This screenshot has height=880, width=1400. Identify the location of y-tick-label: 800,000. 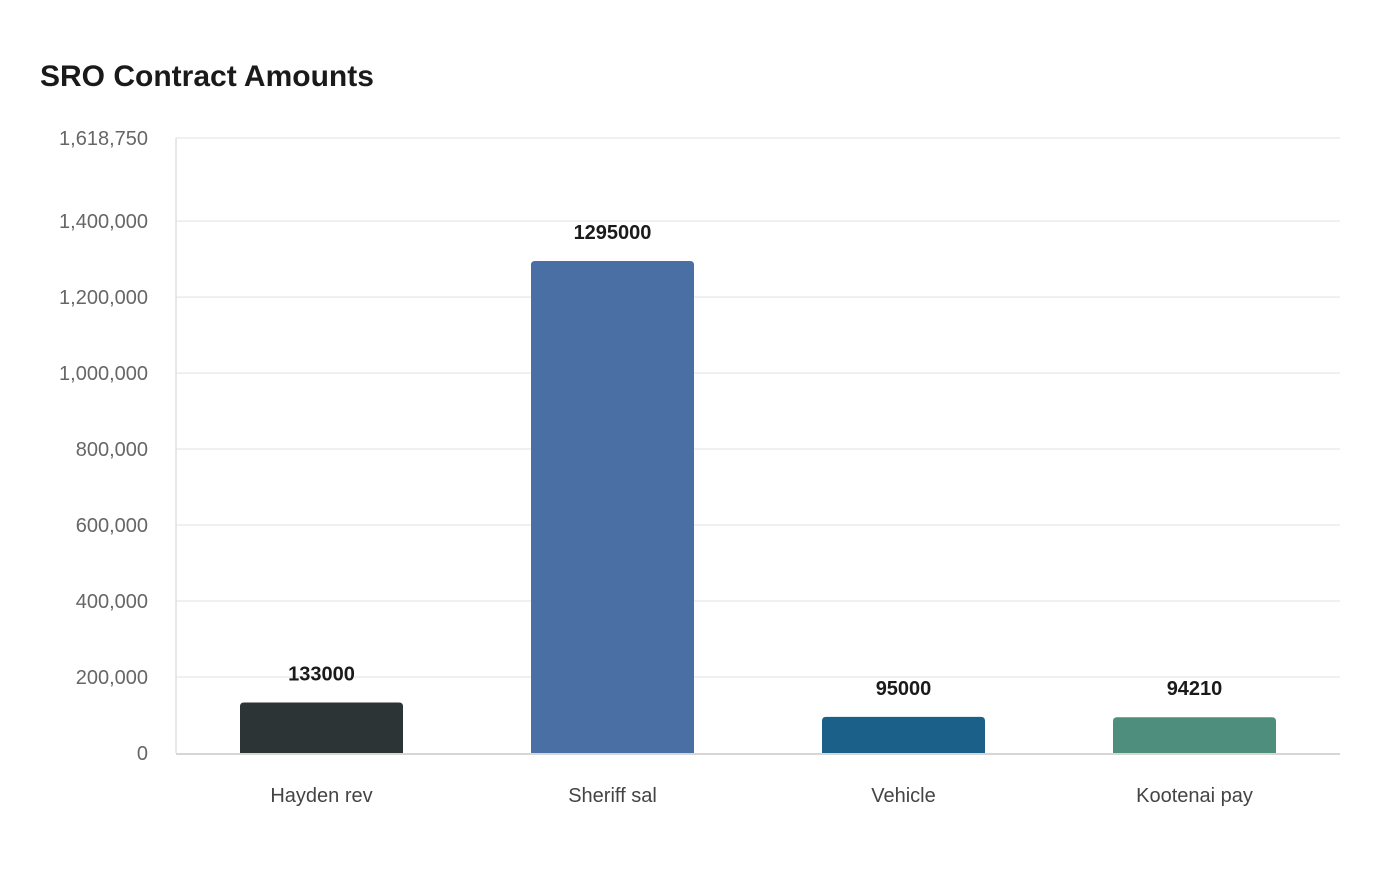
(112, 450).